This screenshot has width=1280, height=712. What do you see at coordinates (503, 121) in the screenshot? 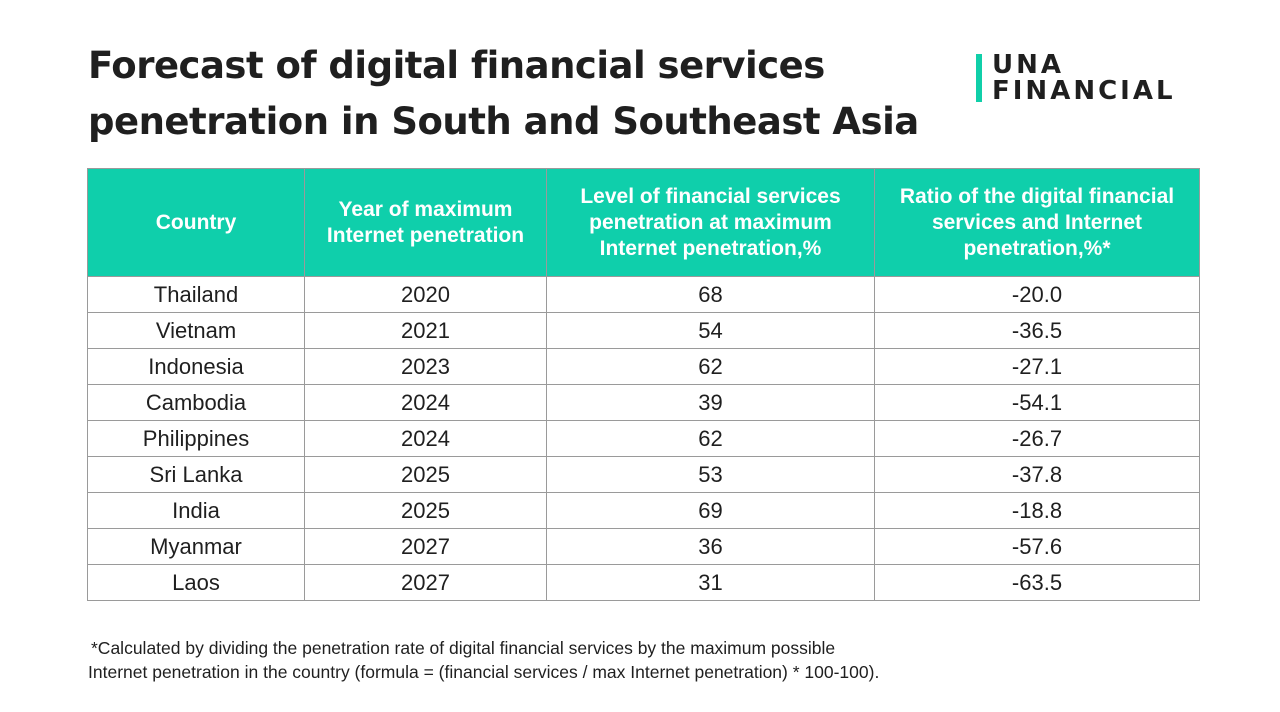
I see `title-line-2: penetration in South and Southeast Asia` at bounding box center [503, 121].